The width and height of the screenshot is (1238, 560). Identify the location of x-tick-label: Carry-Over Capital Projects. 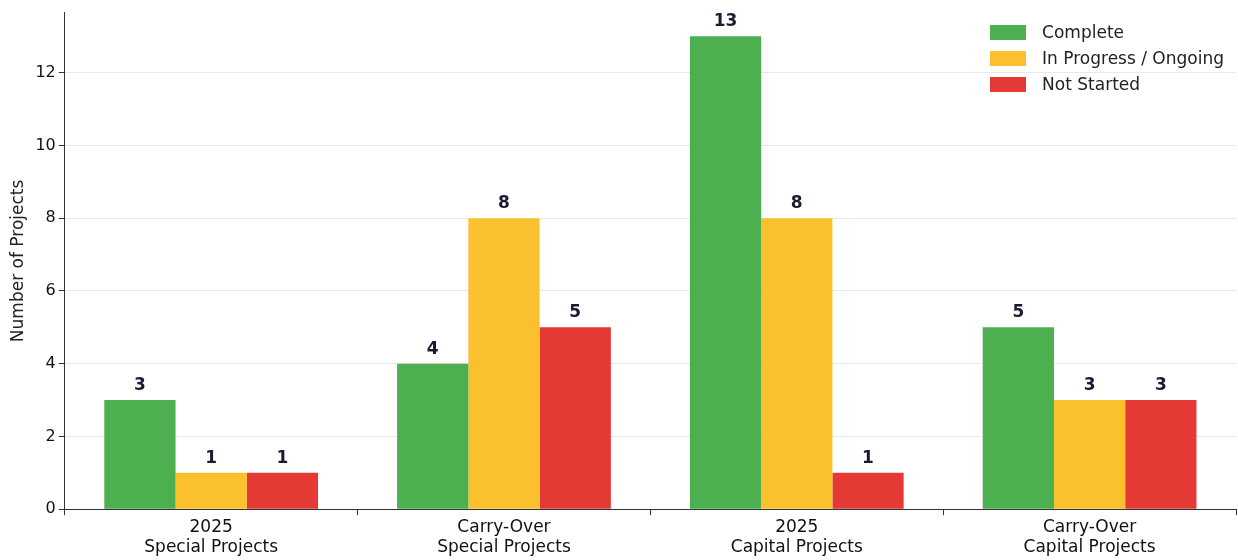
(1089, 536).